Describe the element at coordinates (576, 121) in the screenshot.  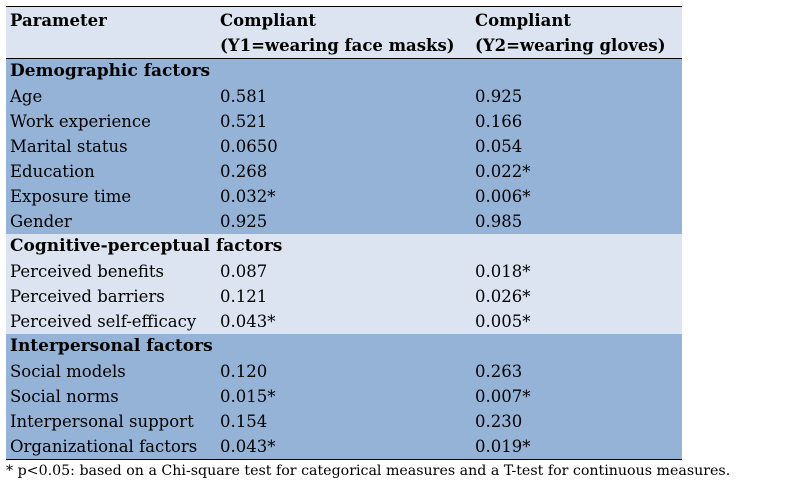
I see `row-y2-value: 0.166` at that location.